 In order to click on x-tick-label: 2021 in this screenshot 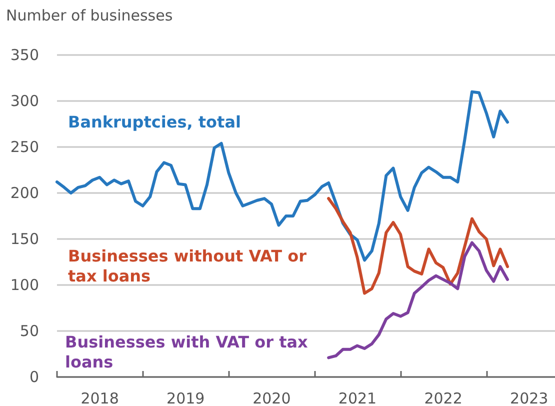, I will do `click(357, 398)`.